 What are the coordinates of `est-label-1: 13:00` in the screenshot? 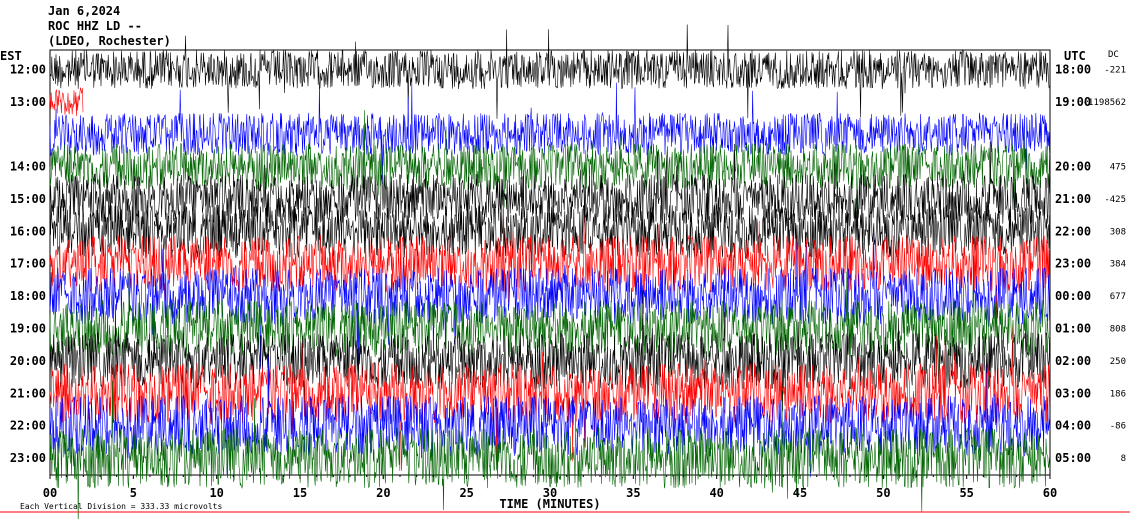 It's located at (28, 102).